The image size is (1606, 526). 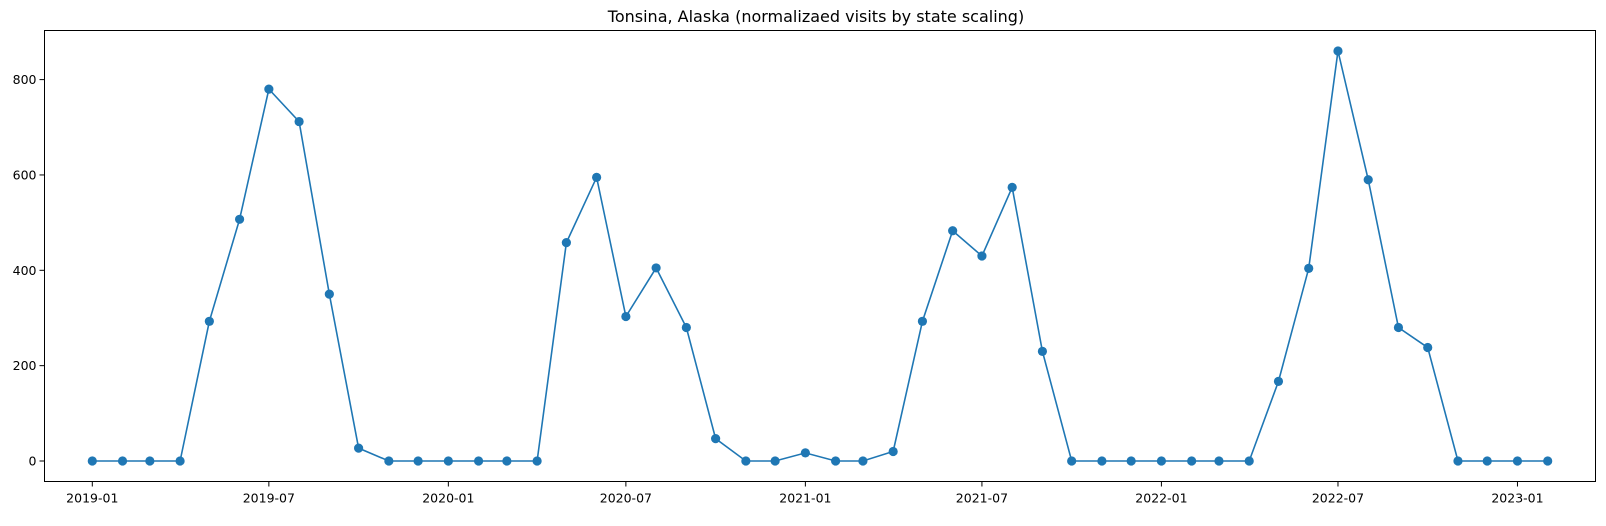 I want to click on x-tick-label: 2019-07, so click(x=269, y=498).